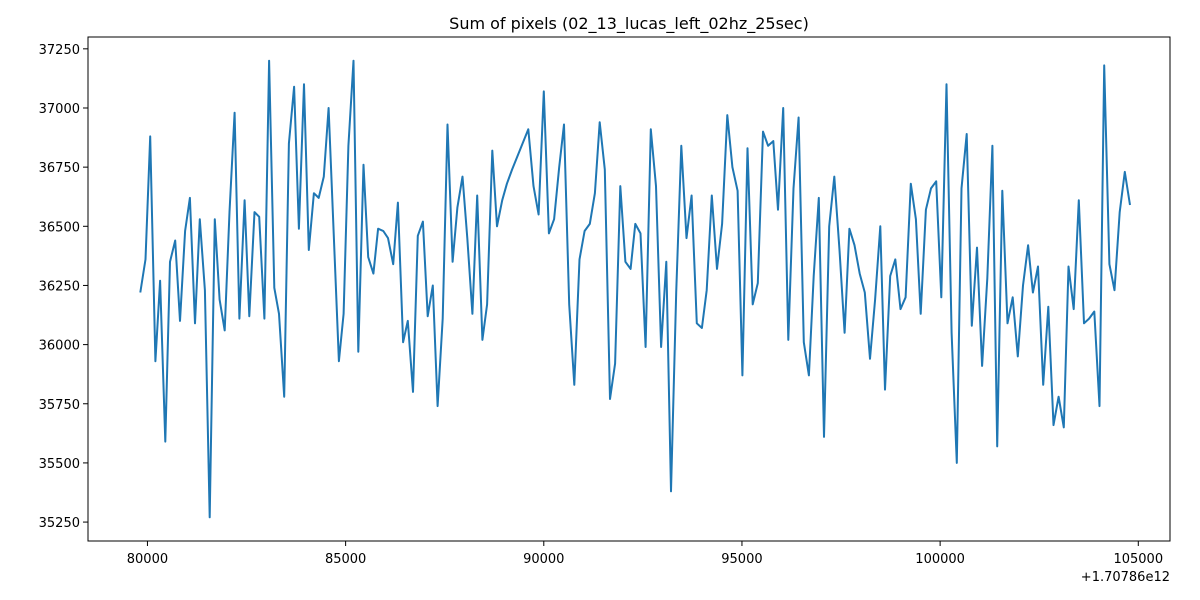 The height and width of the screenshot is (600, 1200). Describe the element at coordinates (741, 559) in the screenshot. I see `x-tick-label: 95000` at that location.